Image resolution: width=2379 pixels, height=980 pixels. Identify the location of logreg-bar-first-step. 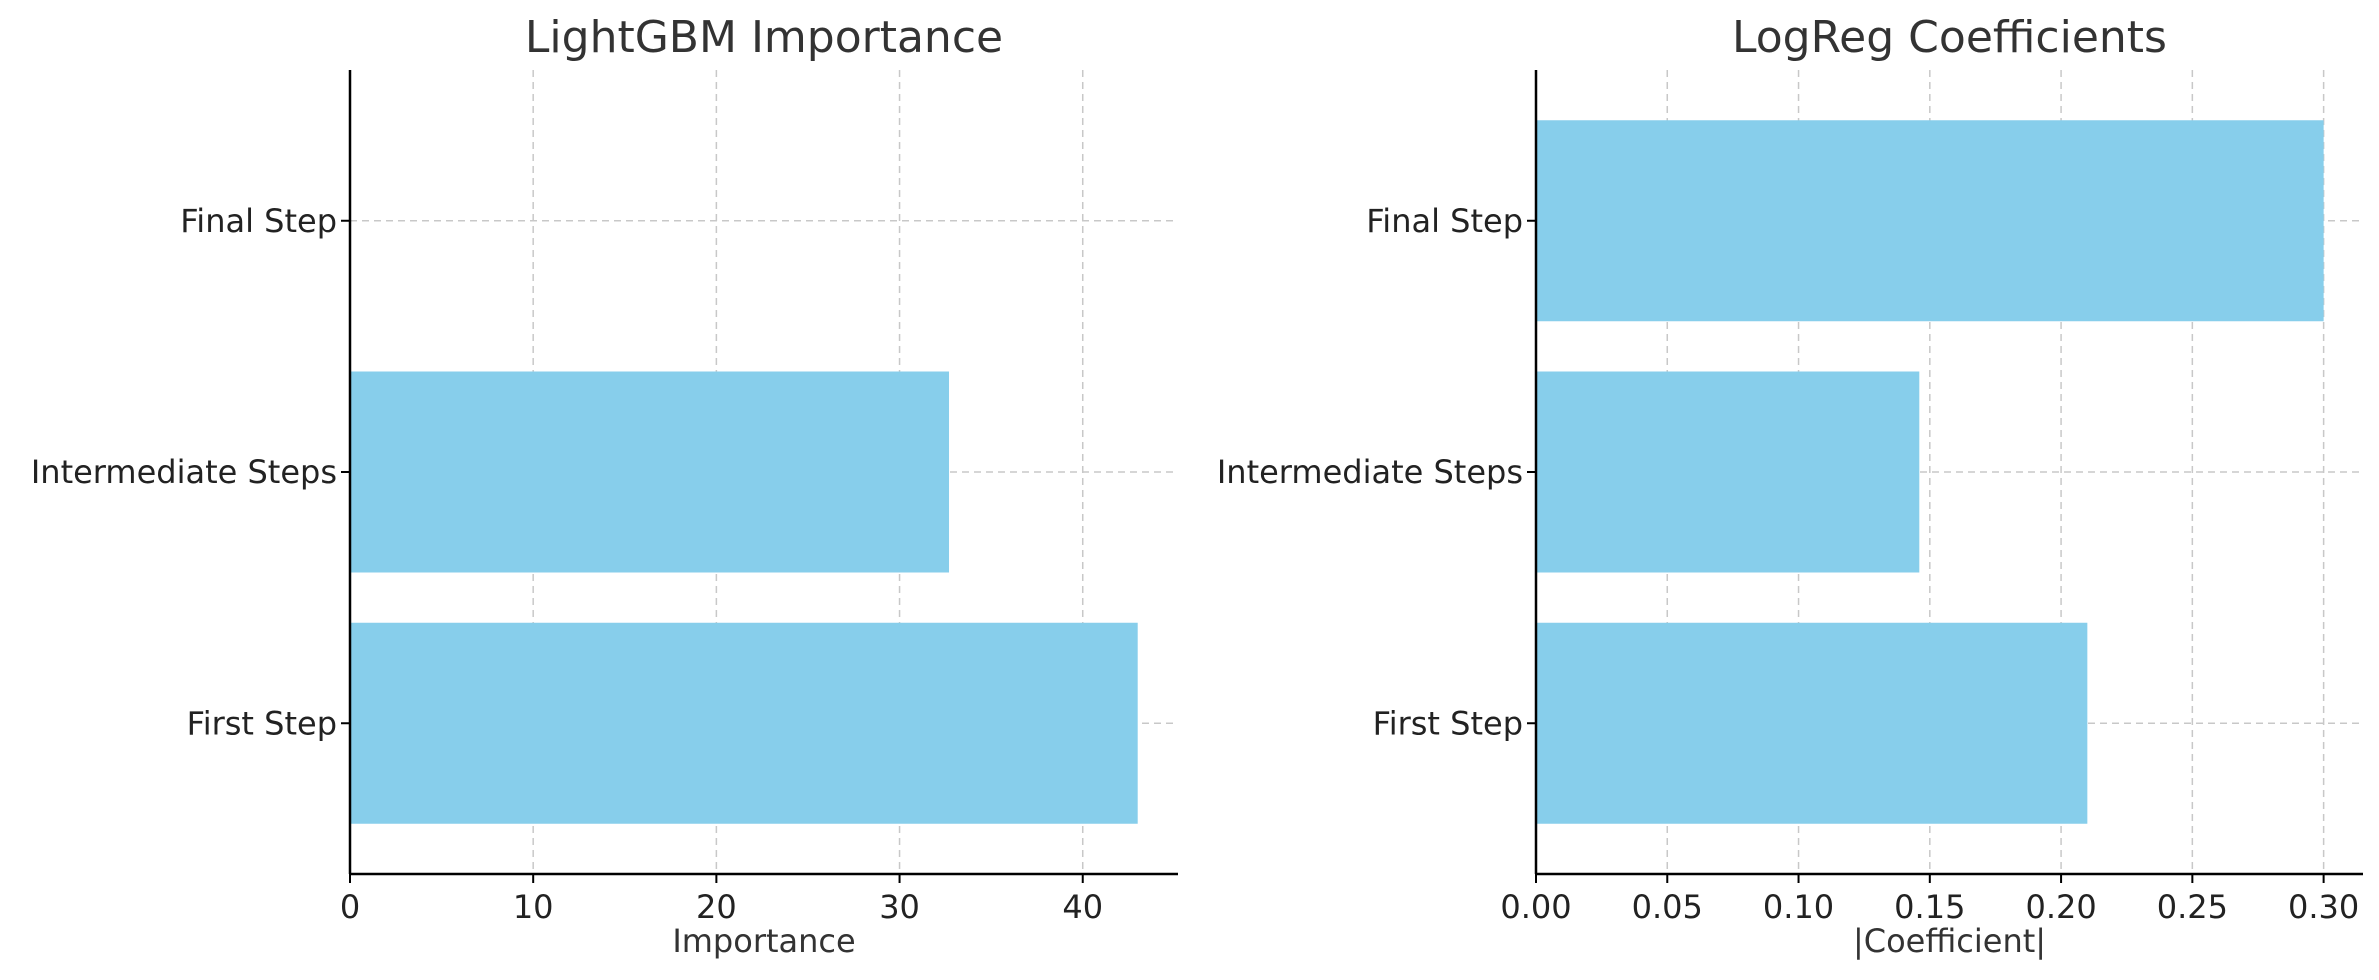
(1812, 723).